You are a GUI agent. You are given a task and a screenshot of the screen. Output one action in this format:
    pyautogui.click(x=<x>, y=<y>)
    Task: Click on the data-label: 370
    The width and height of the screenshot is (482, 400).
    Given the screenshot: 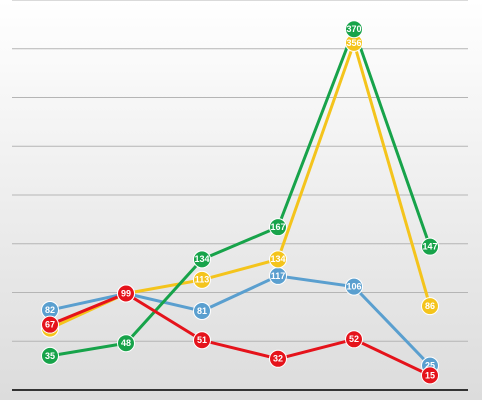 What is the action you would take?
    pyautogui.click(x=353, y=29)
    